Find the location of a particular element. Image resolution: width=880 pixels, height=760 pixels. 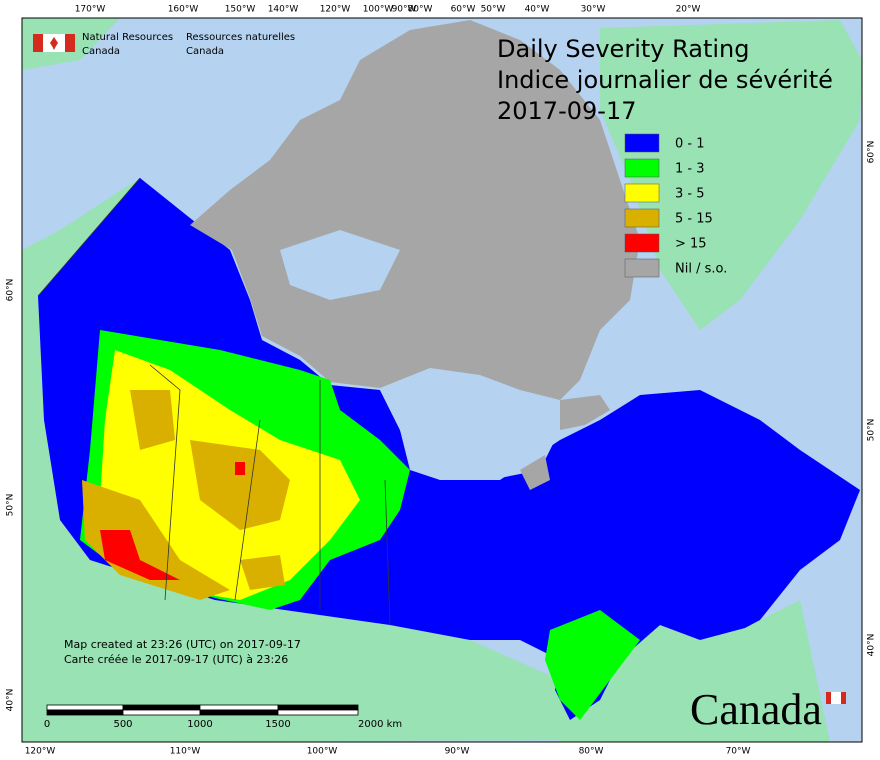

greenland-land is located at coordinates (731, 175).